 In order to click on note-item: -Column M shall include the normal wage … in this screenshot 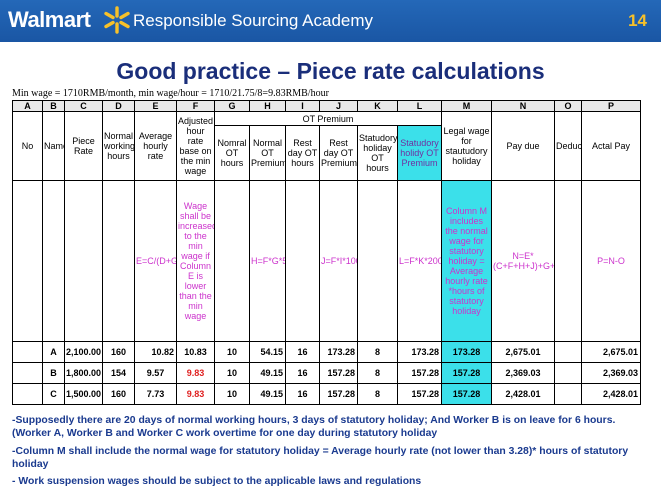, I will do `click(320, 457)`.